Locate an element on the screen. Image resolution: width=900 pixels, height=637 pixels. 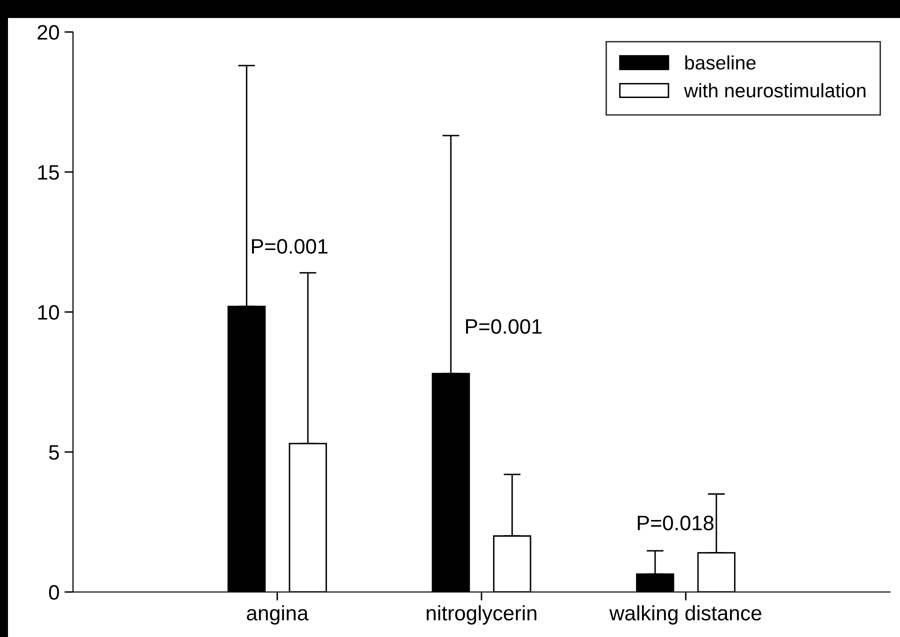
y-tick-label: 15 is located at coordinates (48, 172).